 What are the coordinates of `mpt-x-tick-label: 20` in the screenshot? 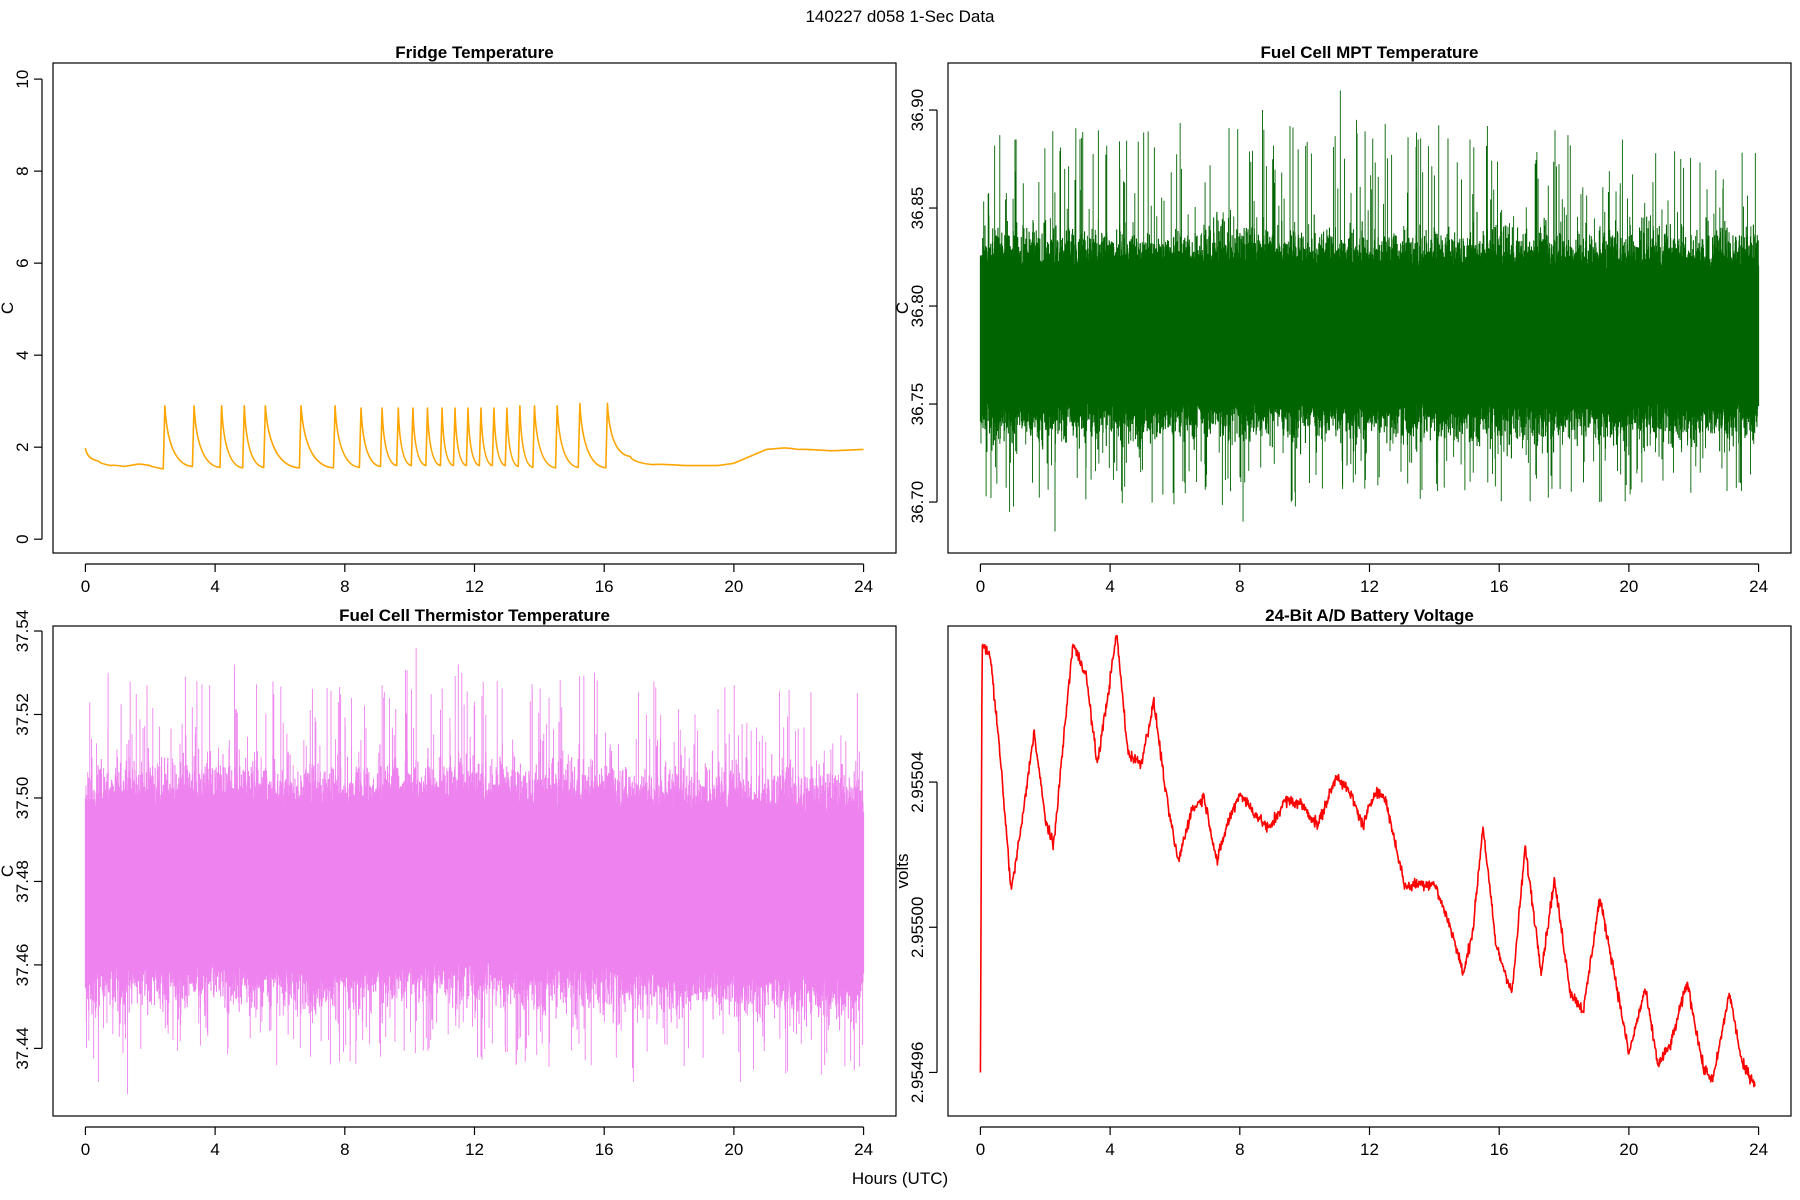 It's located at (1628, 586).